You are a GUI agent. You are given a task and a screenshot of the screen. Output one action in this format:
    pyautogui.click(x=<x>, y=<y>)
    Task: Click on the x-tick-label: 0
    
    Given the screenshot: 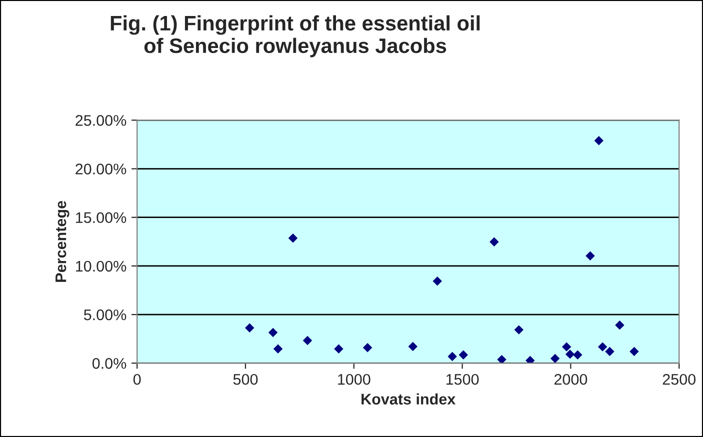 What is the action you would take?
    pyautogui.click(x=137, y=379)
    